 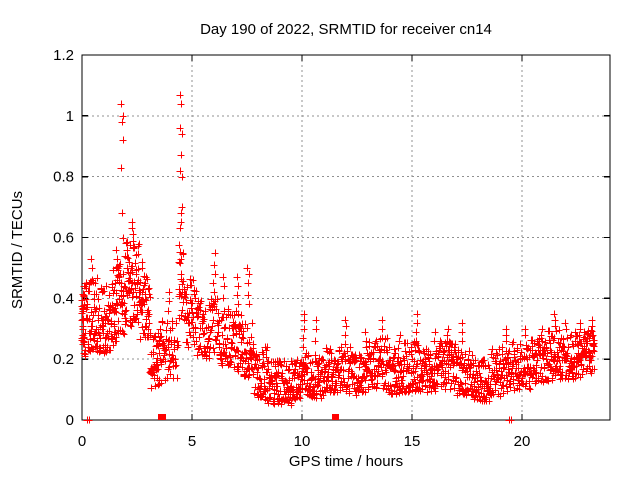 What do you see at coordinates (63, 359) in the screenshot?
I see `y-tick-label: 0.2` at bounding box center [63, 359].